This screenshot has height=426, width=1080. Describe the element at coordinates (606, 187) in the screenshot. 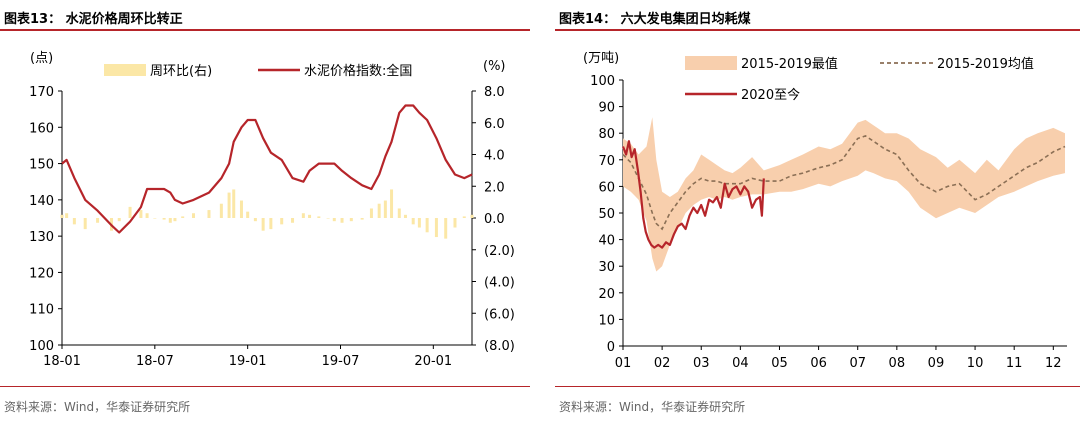

I see `y-tick-label: 60` at that location.